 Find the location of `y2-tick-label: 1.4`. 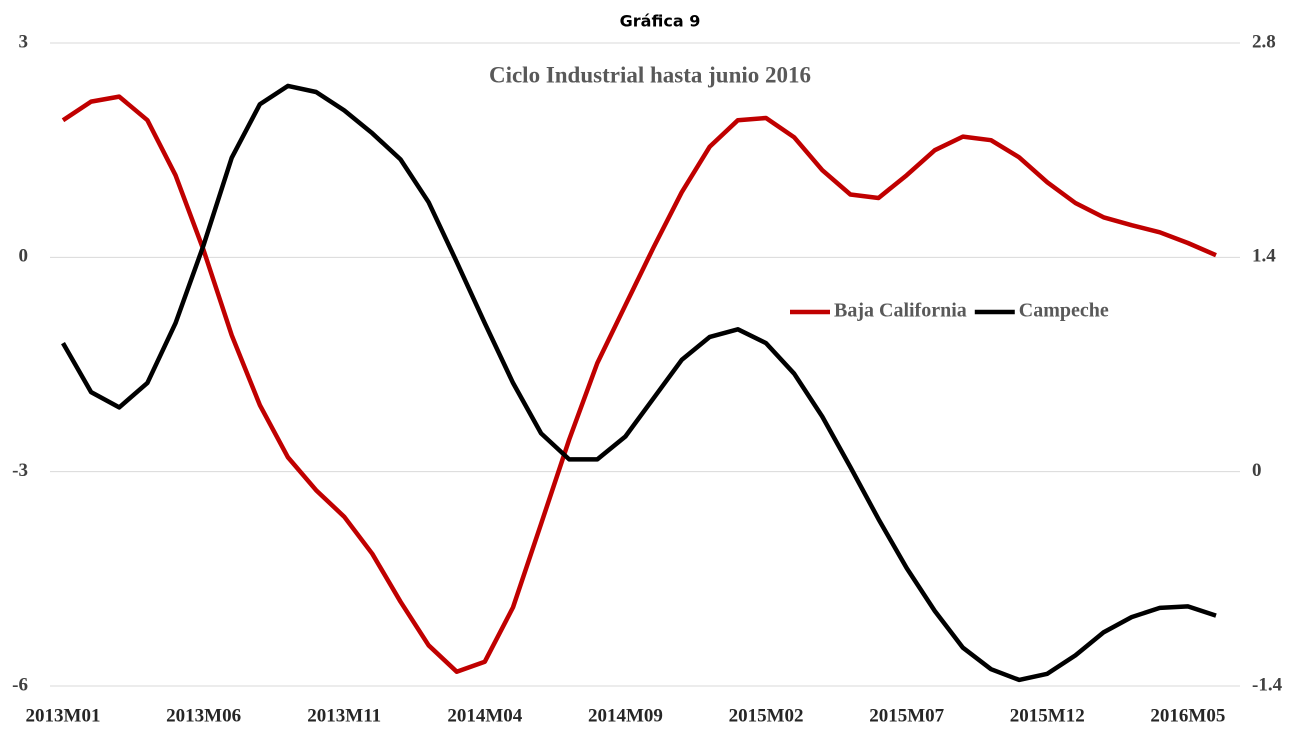

y2-tick-label: 1.4 is located at coordinates (1264, 256).